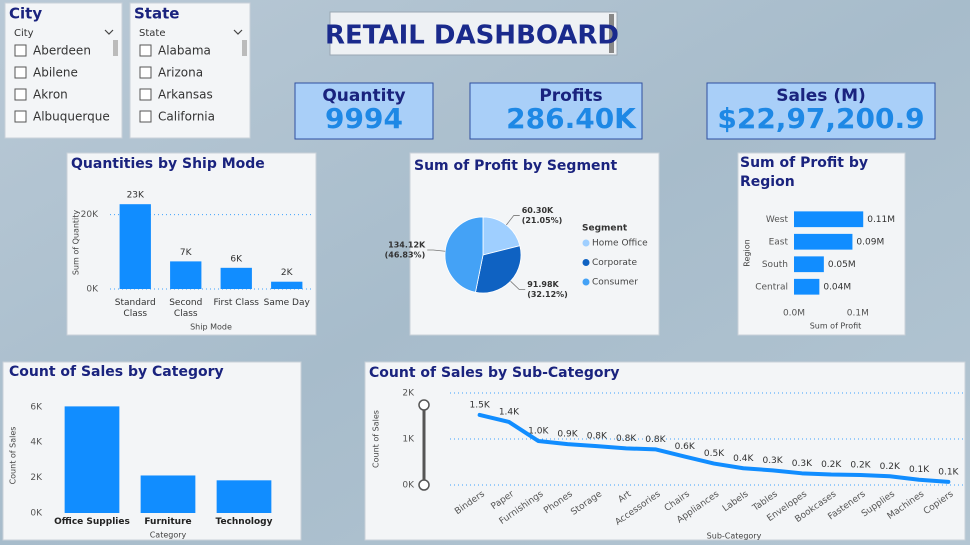  I want to click on data-label: 0.6K, so click(685, 447).